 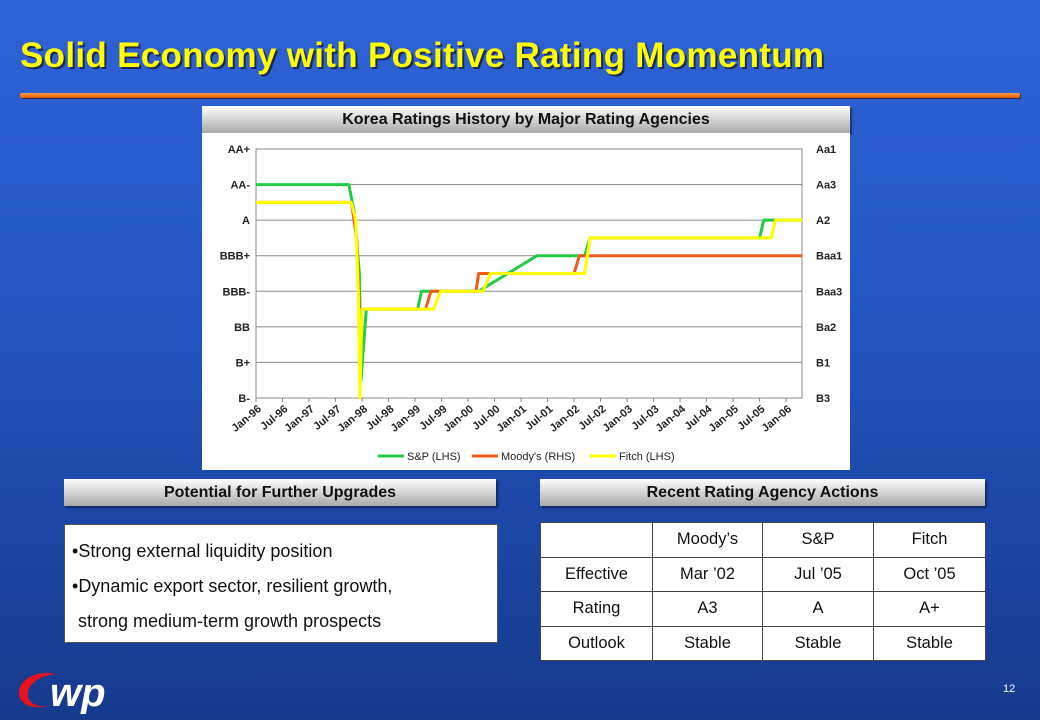 What do you see at coordinates (596, 643) in the screenshot?
I see `table-row-label: Outlook` at bounding box center [596, 643].